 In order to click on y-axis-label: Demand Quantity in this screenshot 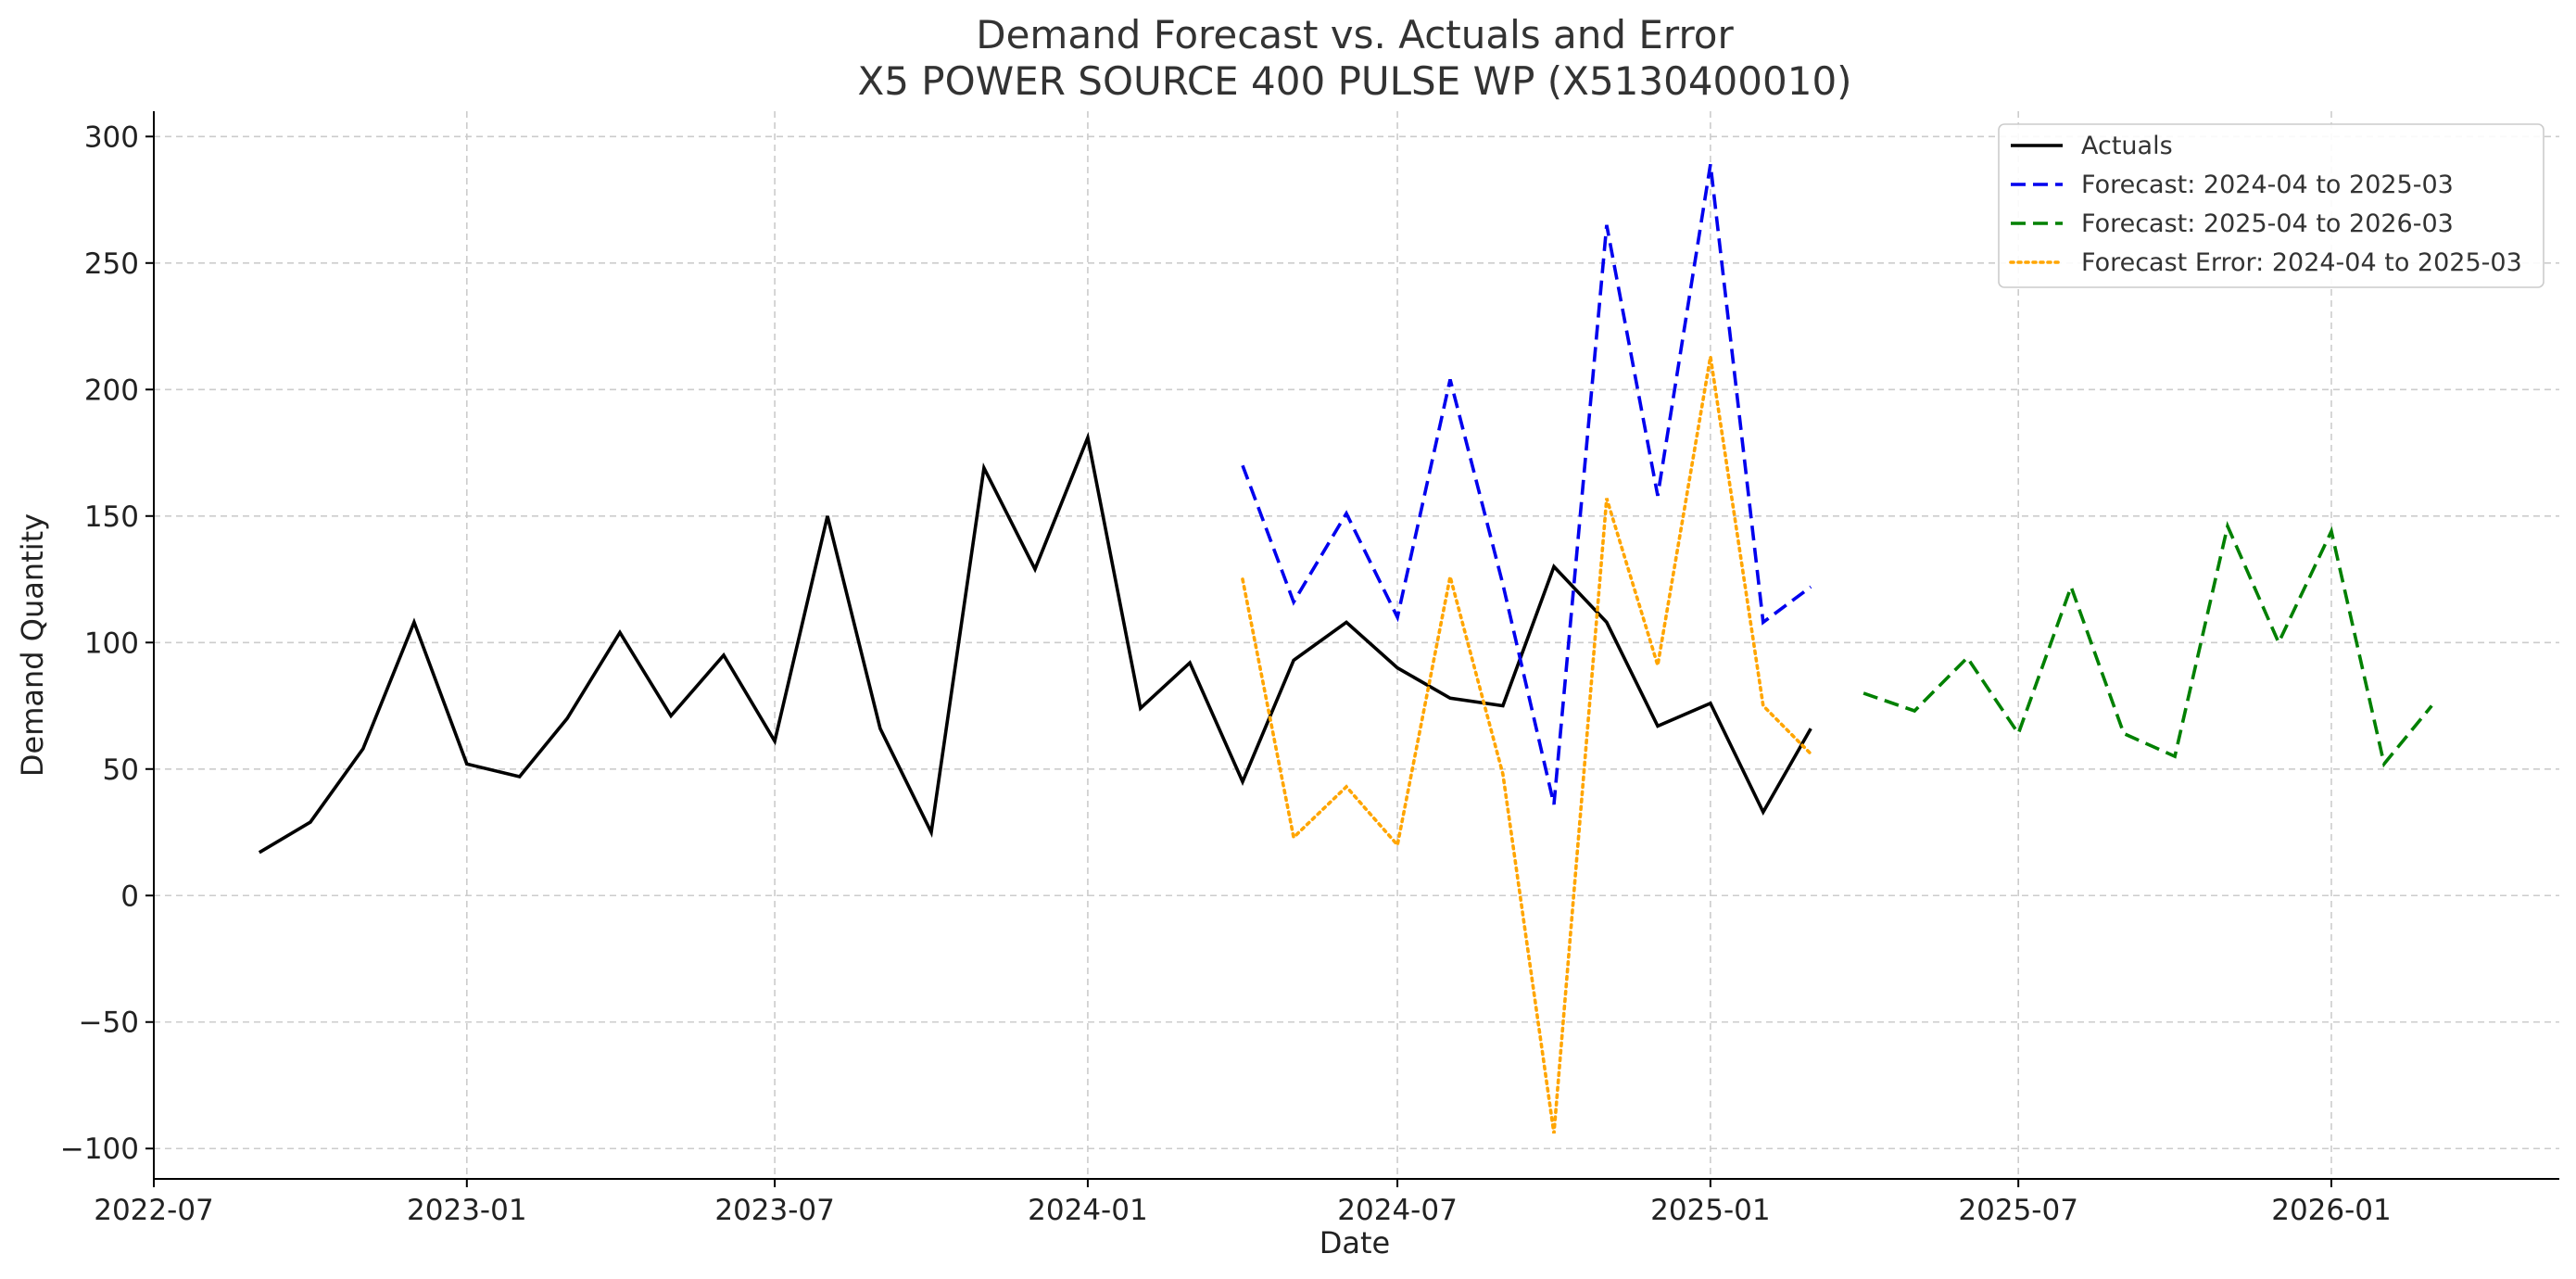, I will do `click(32, 645)`.